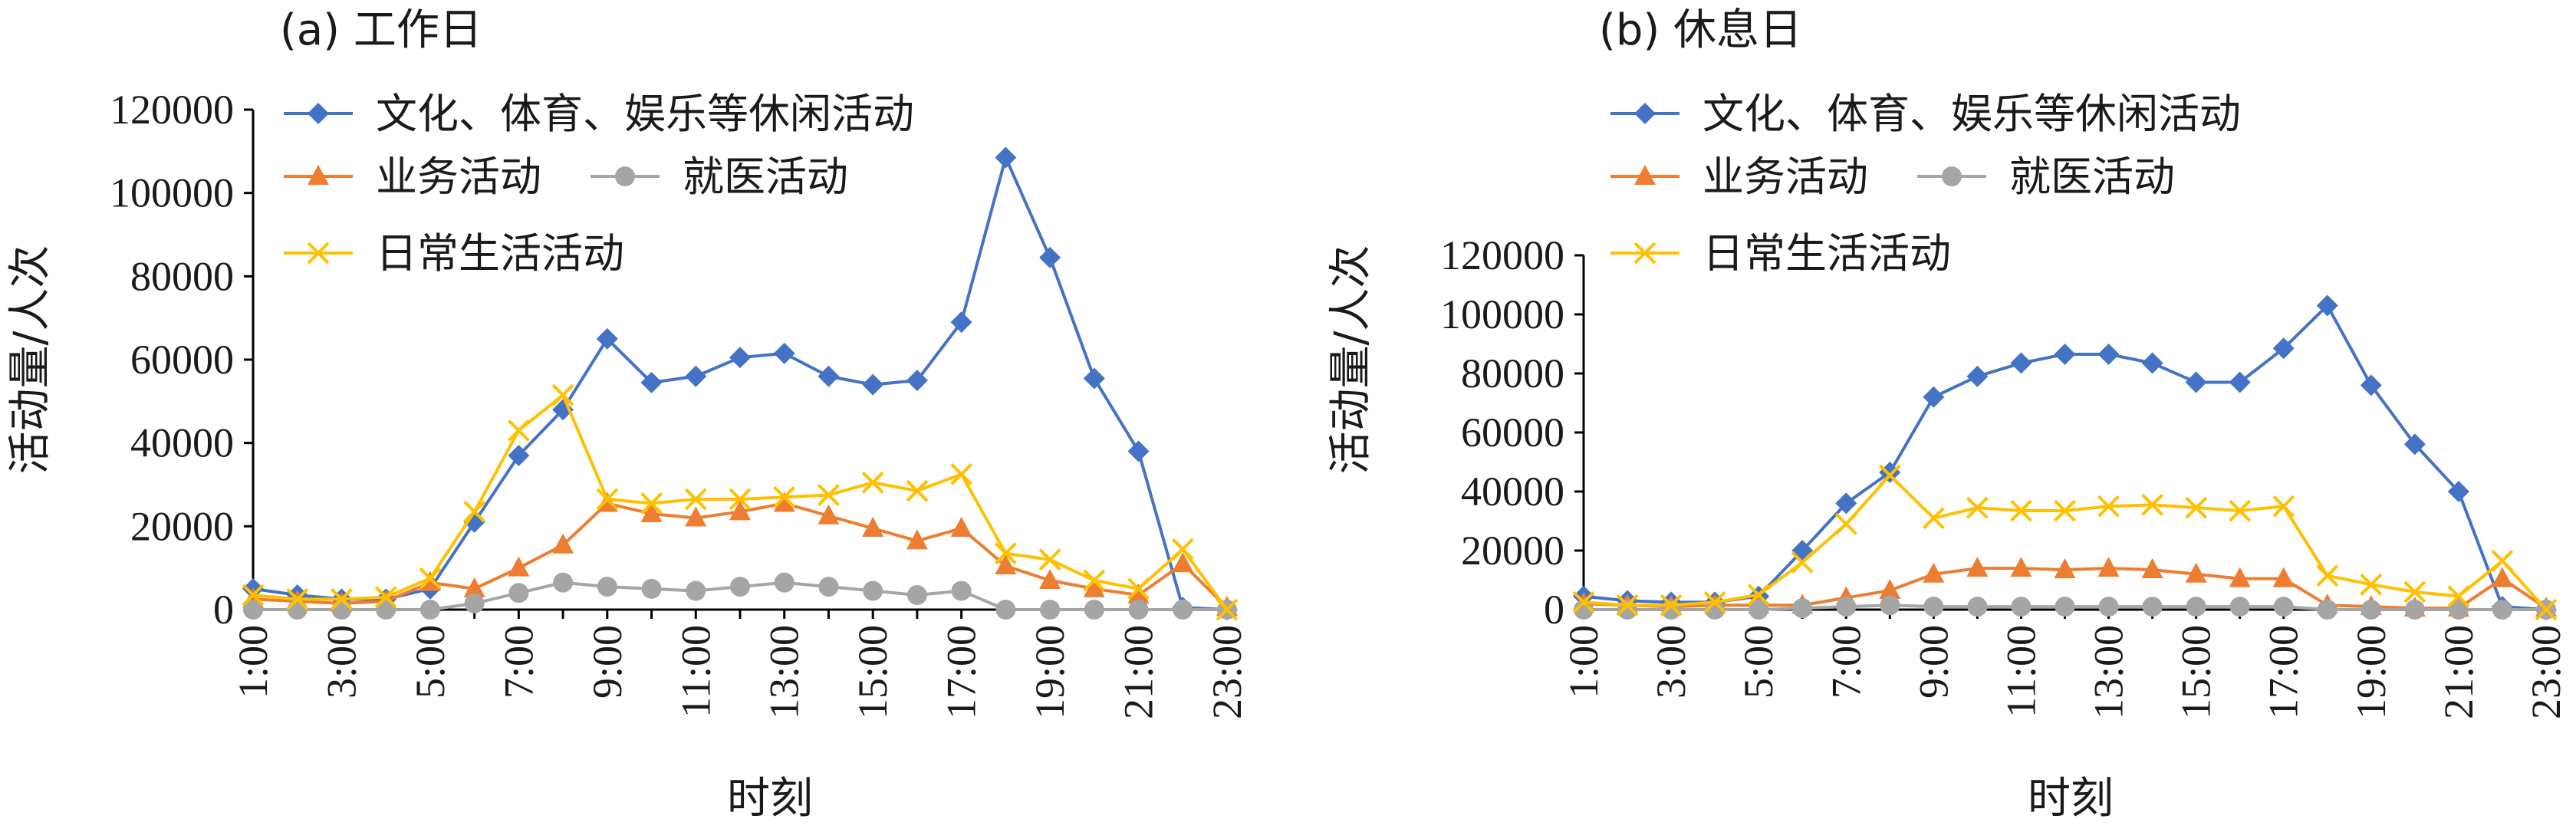  What do you see at coordinates (873, 672) in the screenshot?
I see `x-tick-label: 15:00` at bounding box center [873, 672].